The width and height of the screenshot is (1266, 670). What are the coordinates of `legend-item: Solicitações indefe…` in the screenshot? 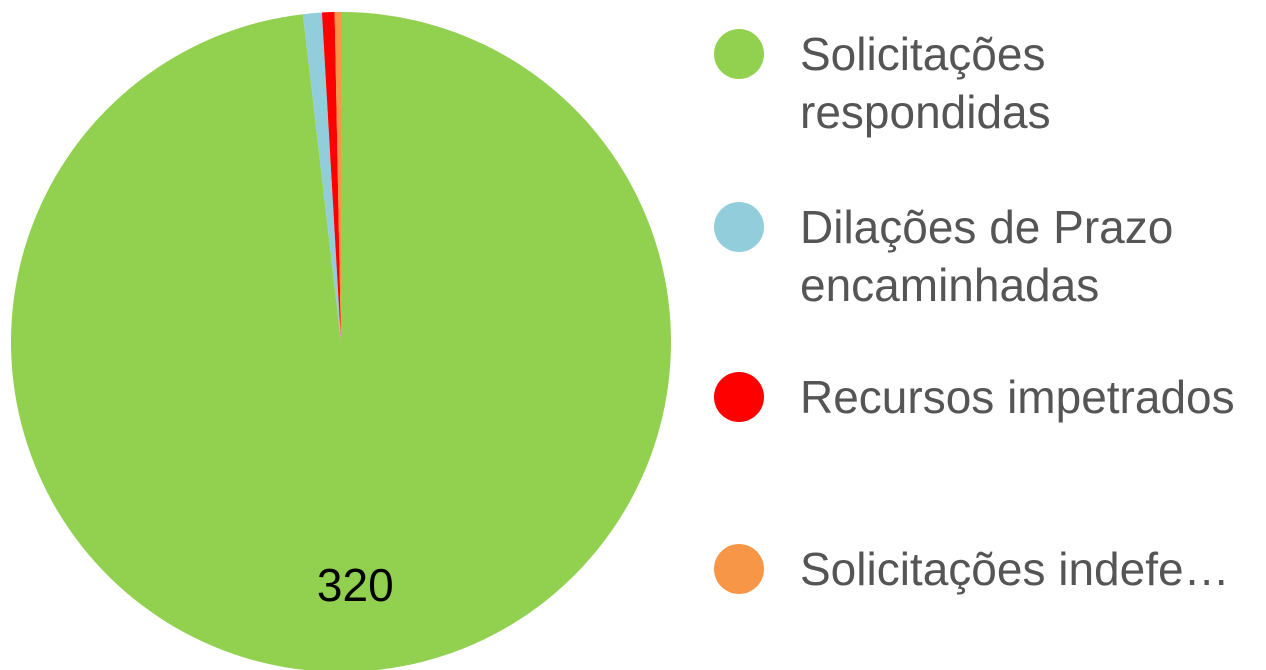 It's located at (977, 569).